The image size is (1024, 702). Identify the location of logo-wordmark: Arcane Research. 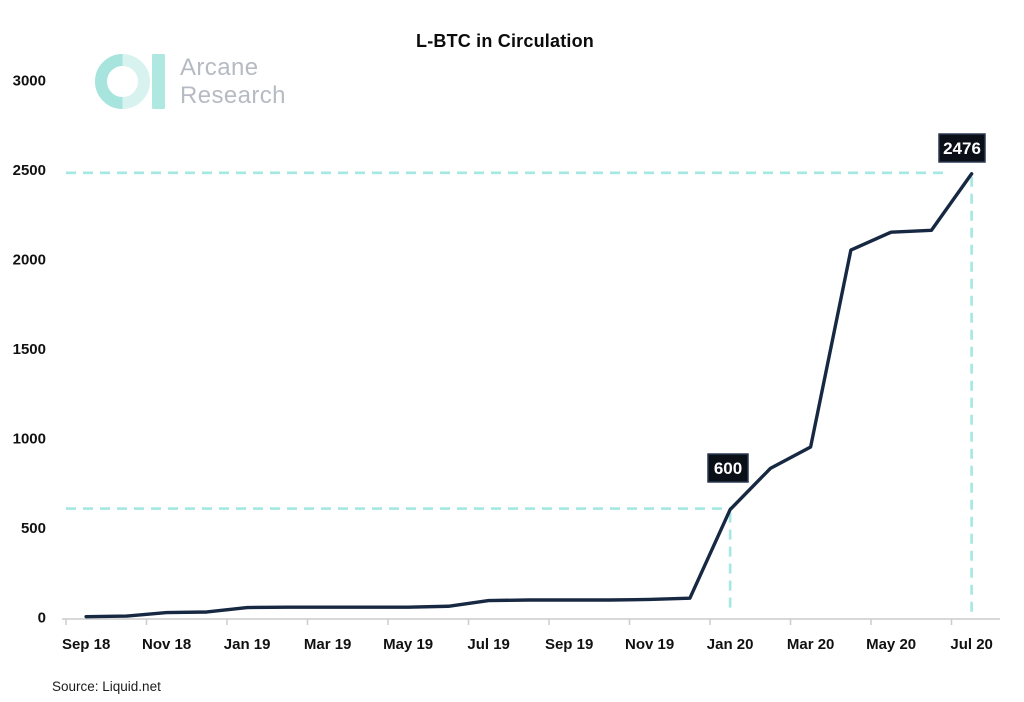
(233, 82).